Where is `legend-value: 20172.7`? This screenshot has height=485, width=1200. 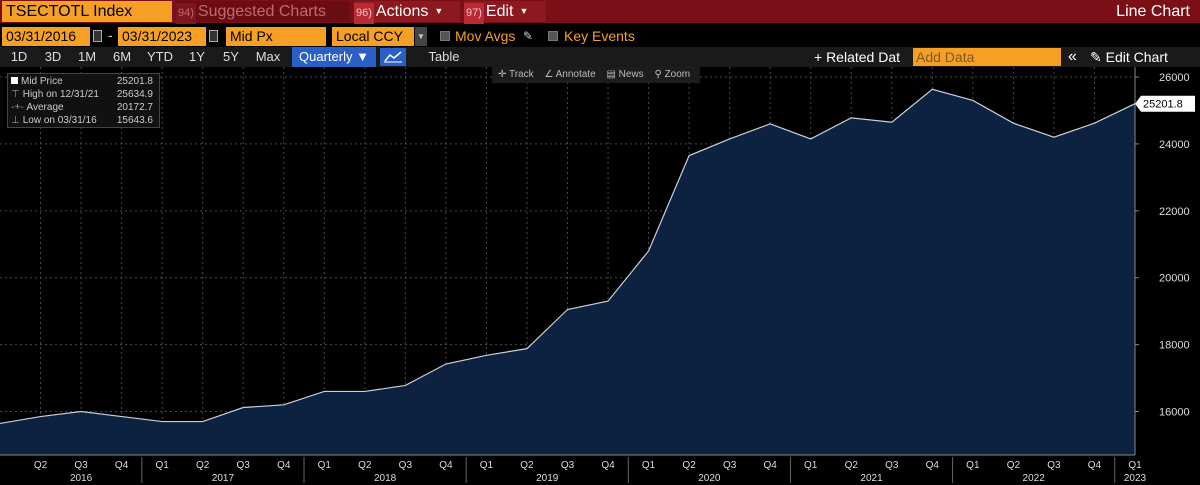
legend-value: 20172.7 is located at coordinates (134, 107).